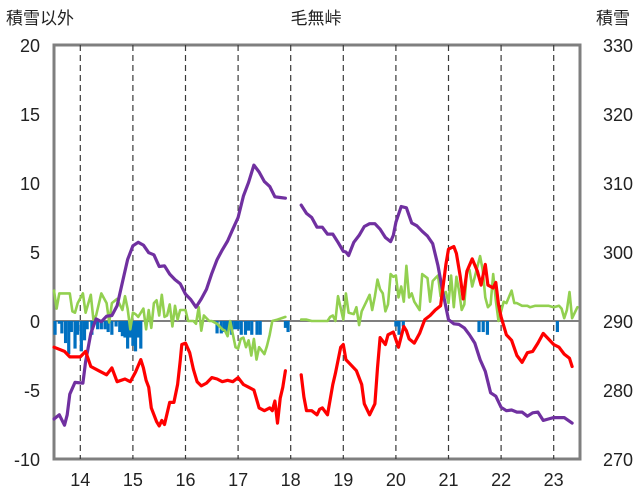  Describe the element at coordinates (618, 460) in the screenshot. I see `right-tick-label: 270` at that location.